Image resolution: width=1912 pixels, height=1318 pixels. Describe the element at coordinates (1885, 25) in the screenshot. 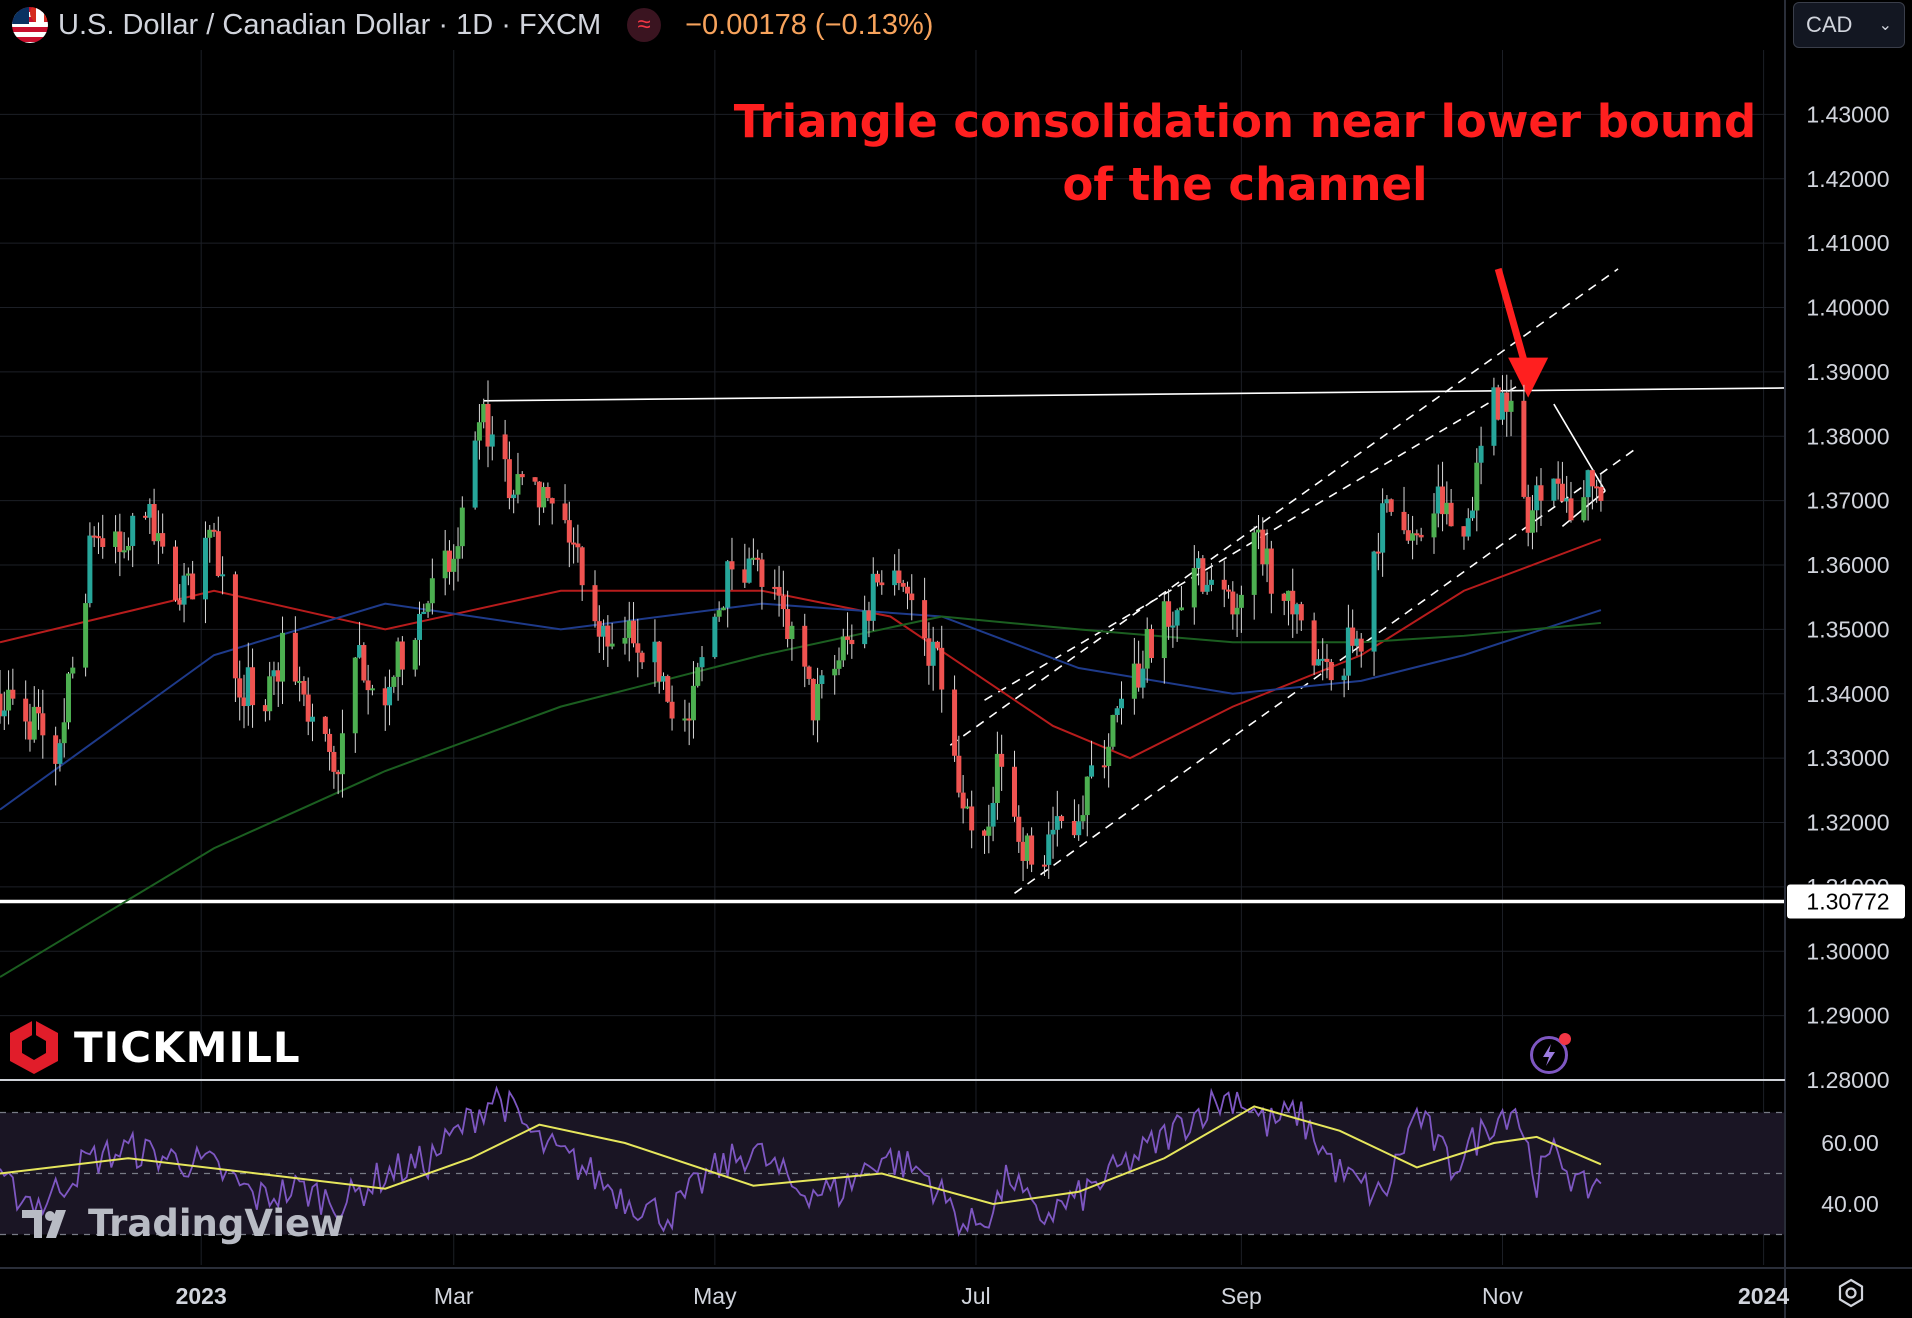

I see `chevron-down-icon: ⌄` at that location.